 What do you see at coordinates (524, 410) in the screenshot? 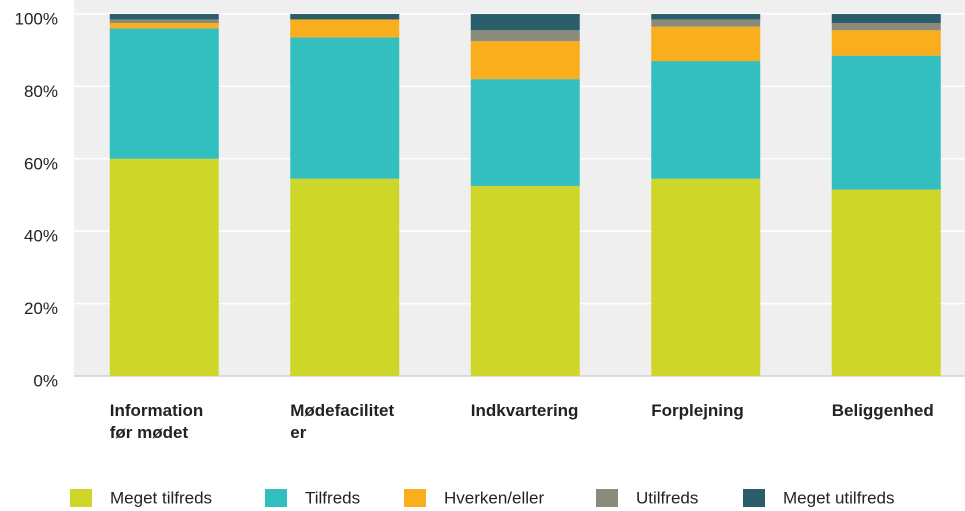
I see `x-tick-label: Indkvartering` at bounding box center [524, 410].